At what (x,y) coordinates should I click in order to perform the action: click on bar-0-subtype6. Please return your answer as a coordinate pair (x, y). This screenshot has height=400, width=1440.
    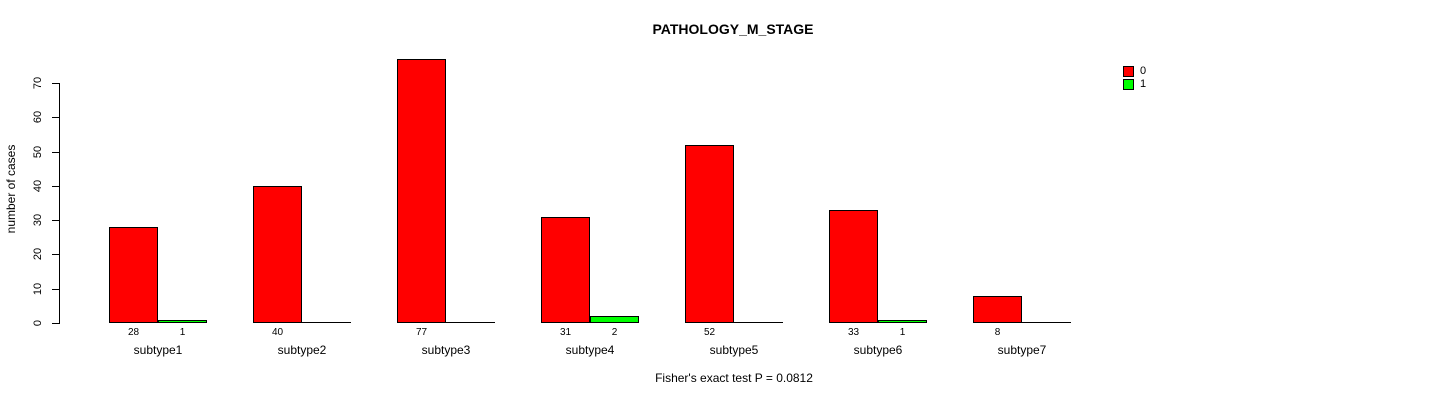
    Looking at the image, I should click on (853, 266).